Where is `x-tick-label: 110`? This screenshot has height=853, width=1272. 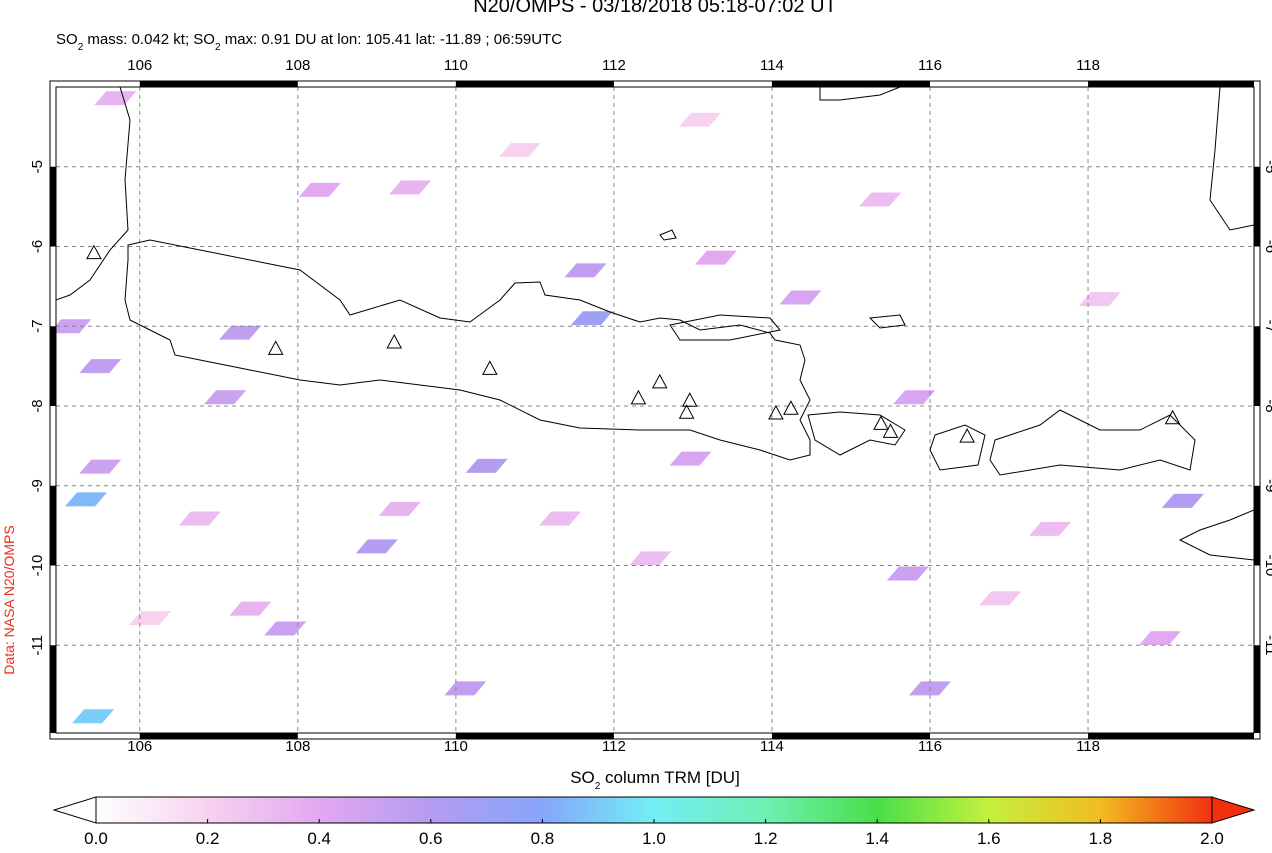
x-tick-label: 110 is located at coordinates (456, 65).